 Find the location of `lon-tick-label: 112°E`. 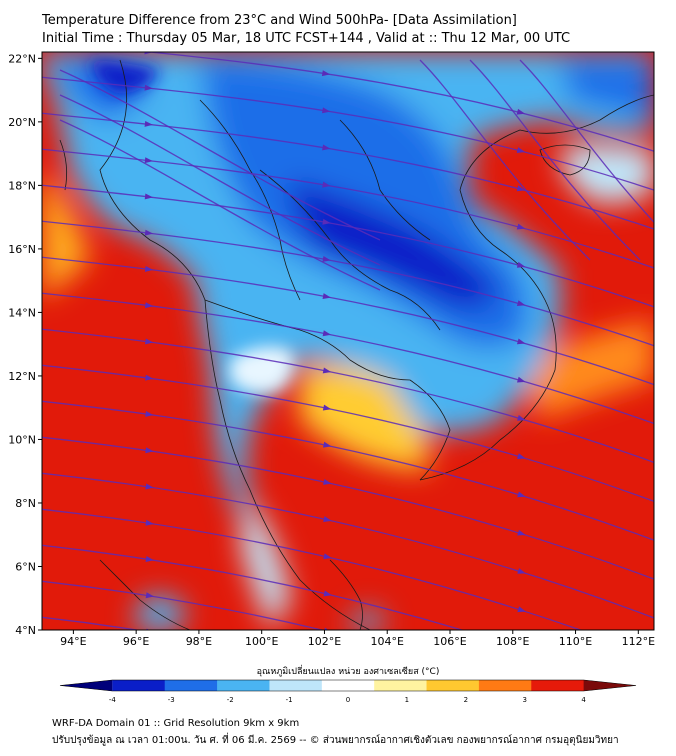

lon-tick-label: 112°E is located at coordinates (638, 641).